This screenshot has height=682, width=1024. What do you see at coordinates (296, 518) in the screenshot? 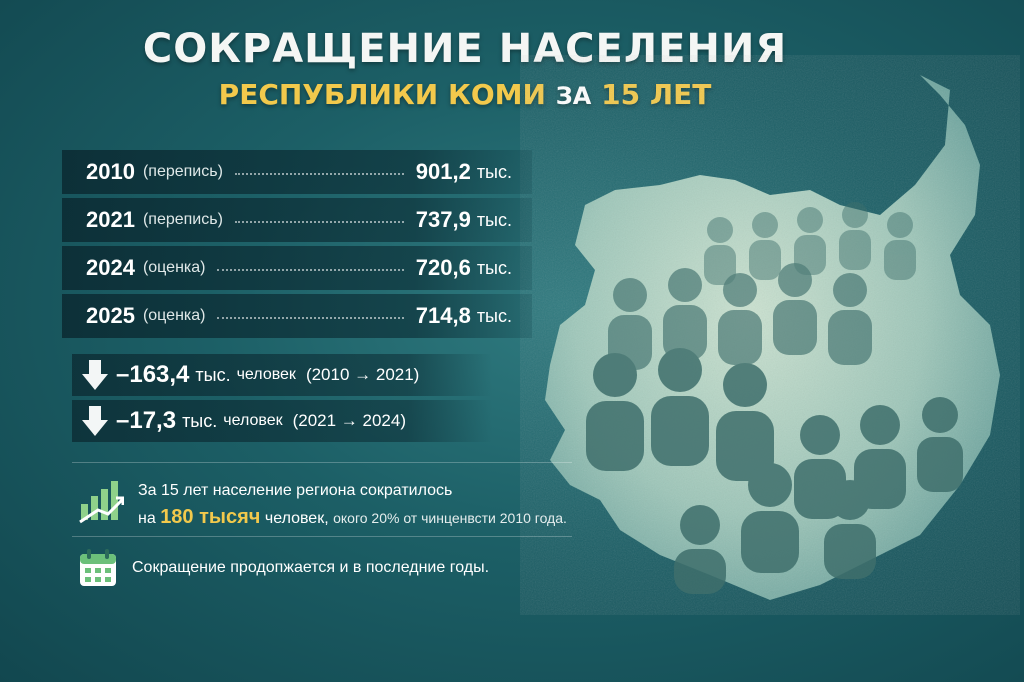
I see `info-people: человек,` at bounding box center [296, 518].